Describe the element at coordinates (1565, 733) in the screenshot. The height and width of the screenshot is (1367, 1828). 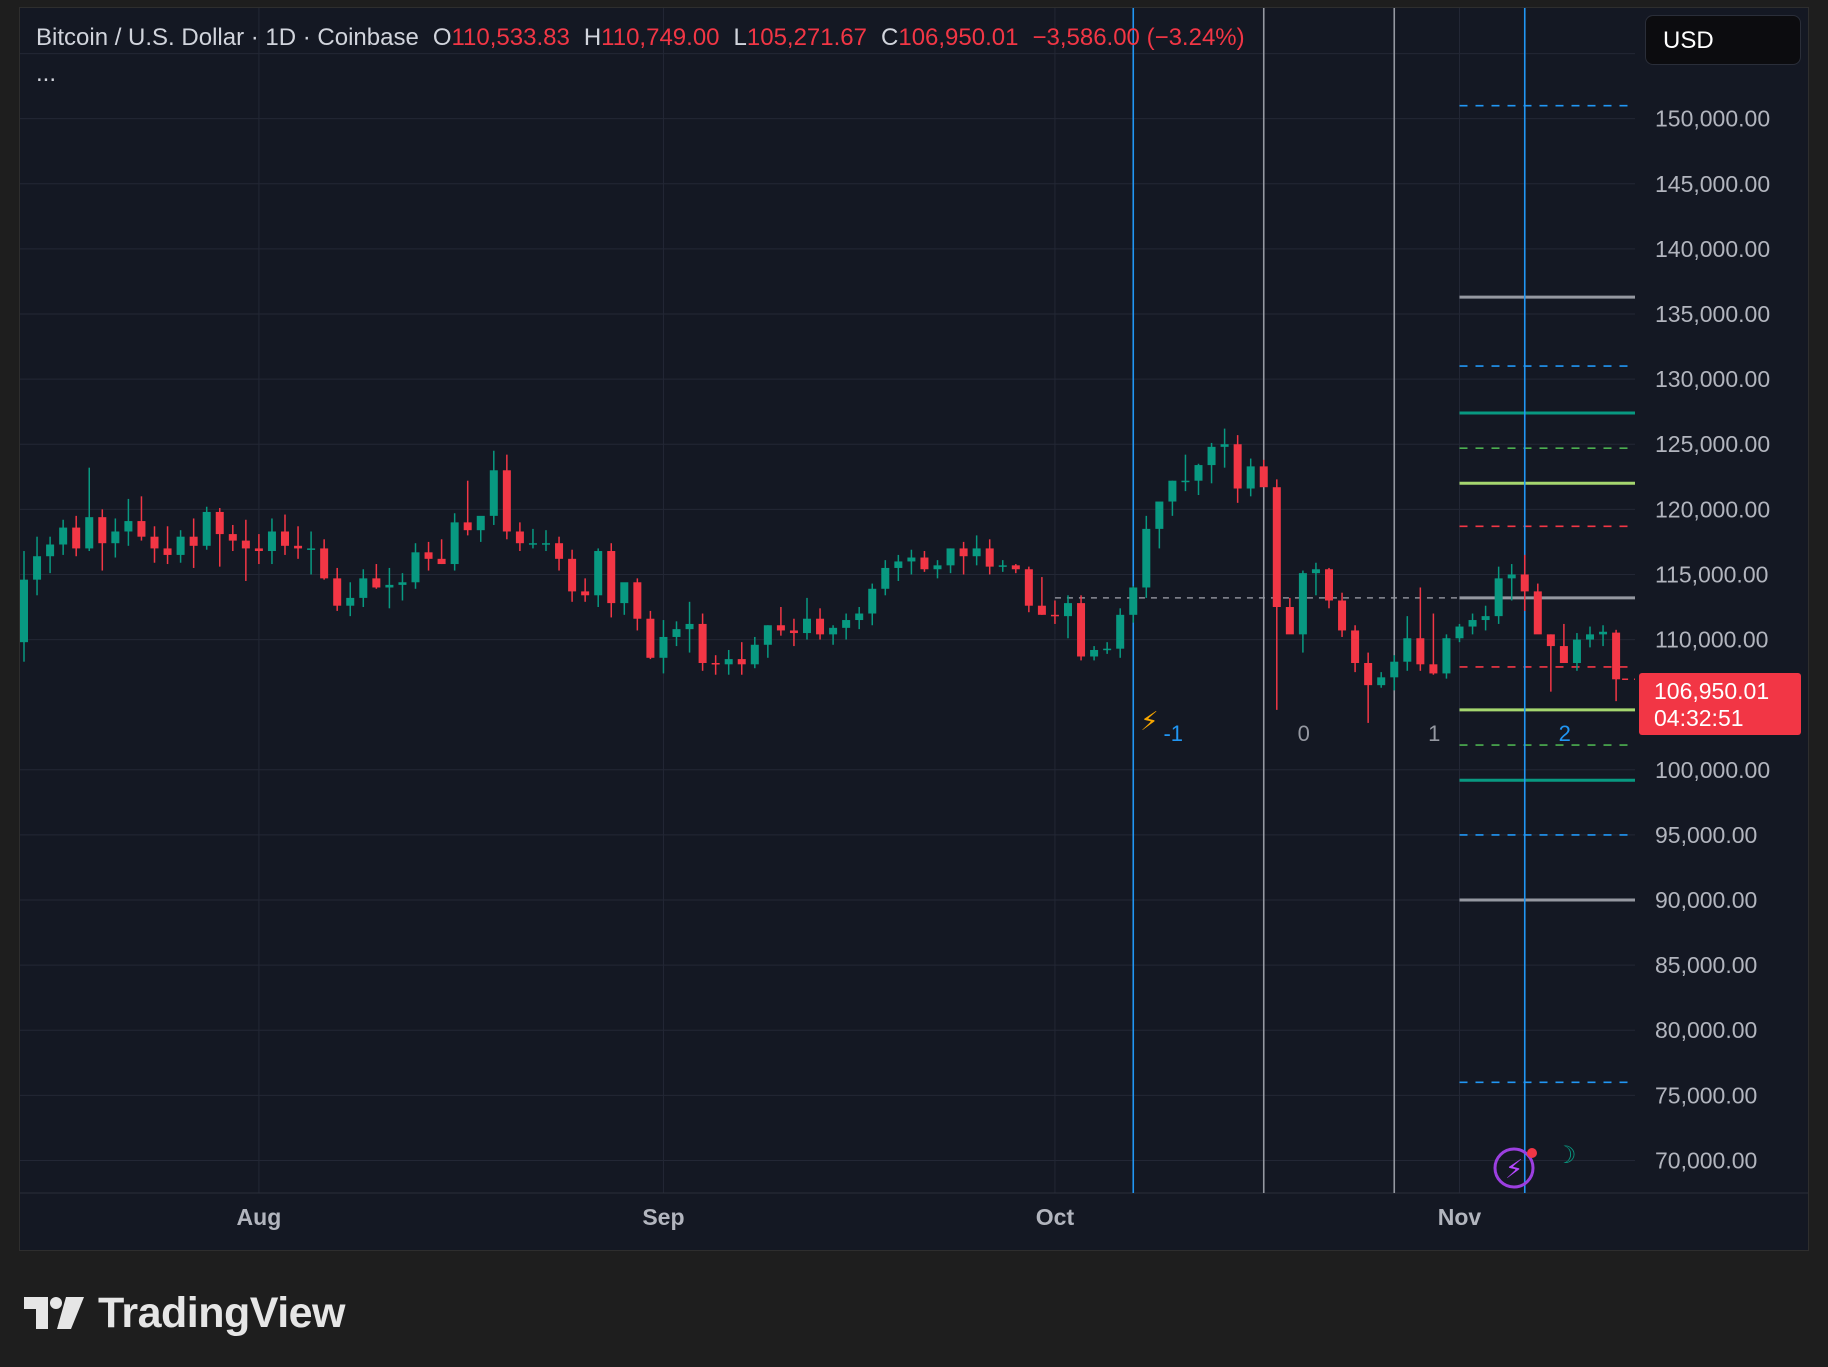
I see `cycle-label: 2` at that location.